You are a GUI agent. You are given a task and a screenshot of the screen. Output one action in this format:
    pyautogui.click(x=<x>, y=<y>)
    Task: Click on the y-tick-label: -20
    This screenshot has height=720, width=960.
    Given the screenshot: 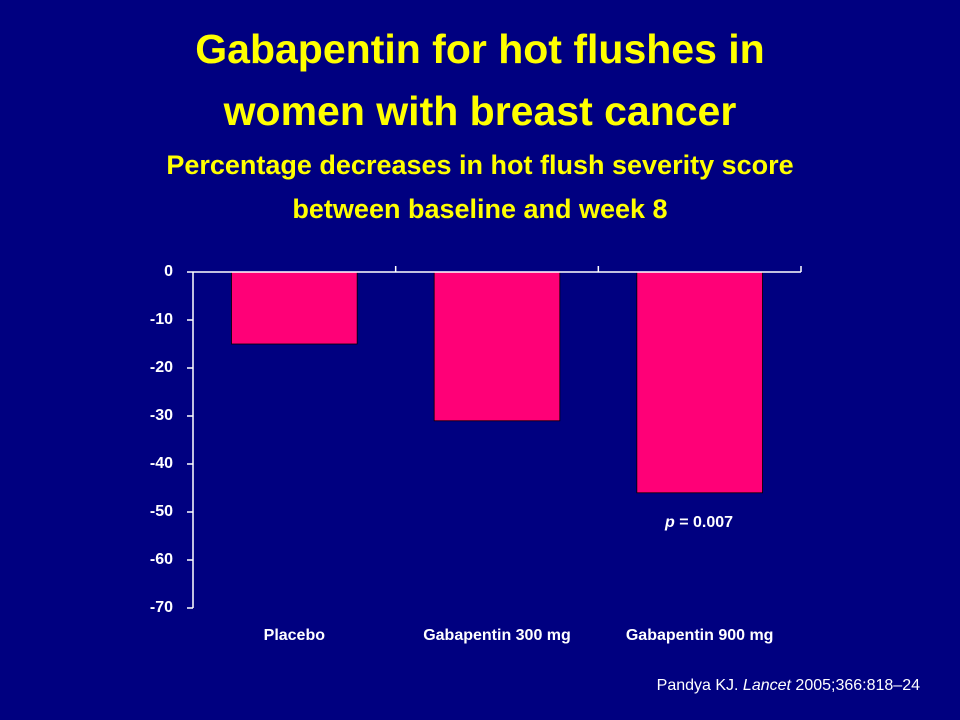 What is the action you would take?
    pyautogui.click(x=161, y=367)
    